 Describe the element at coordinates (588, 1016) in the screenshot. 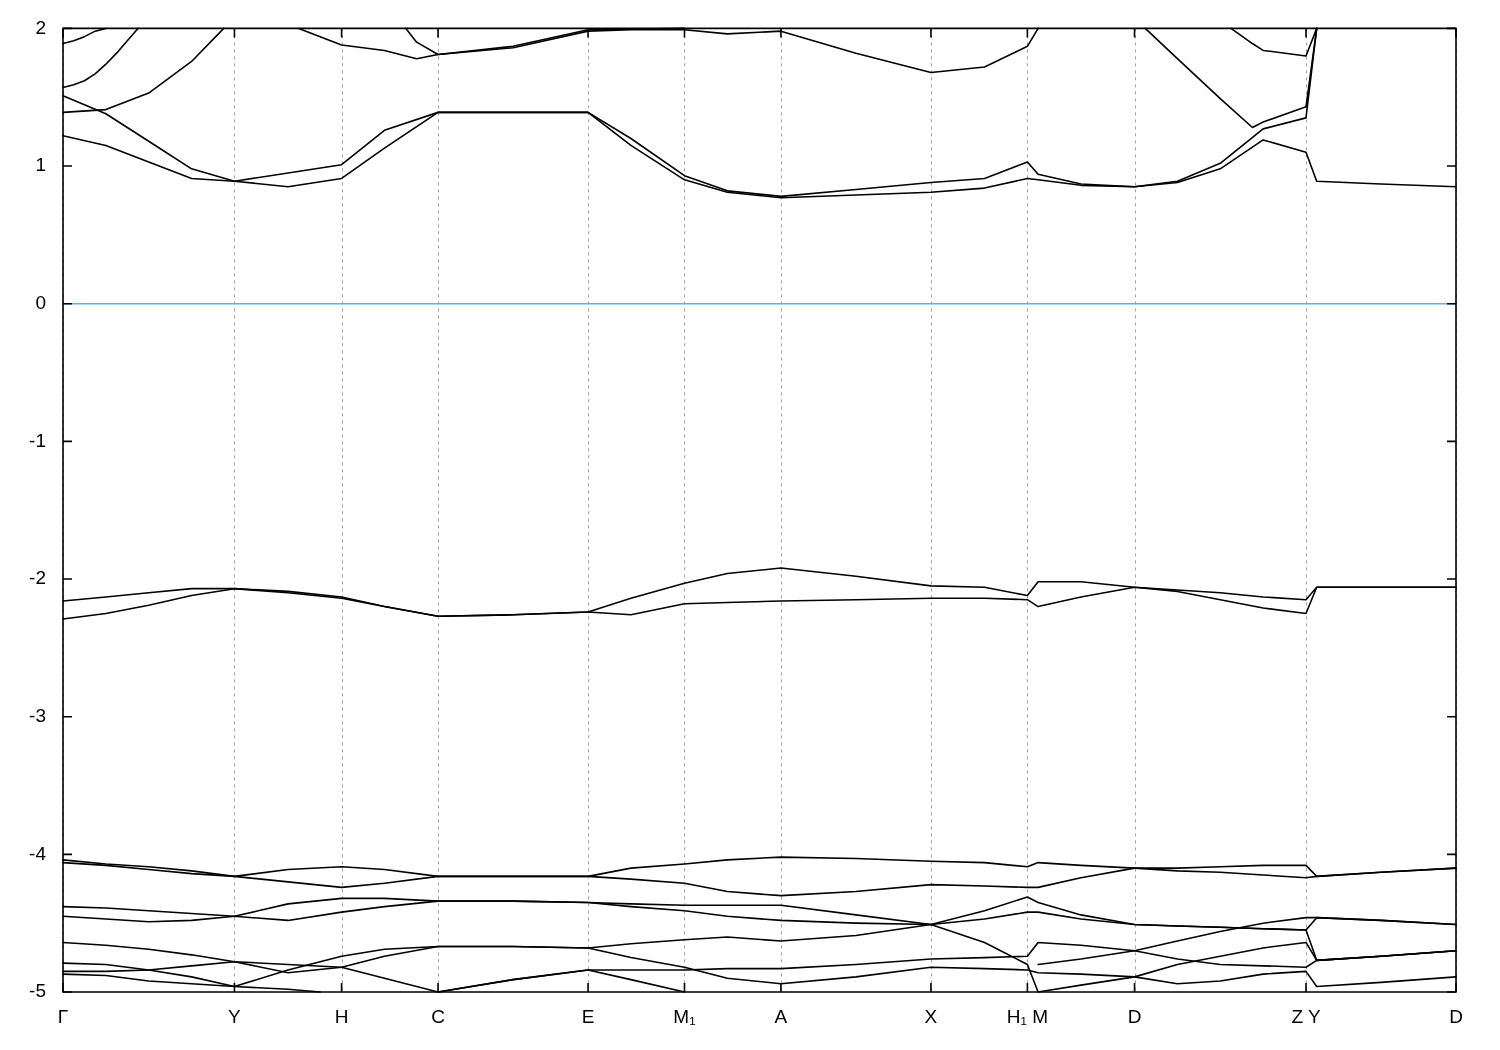

I see `x-tick-label: E` at that location.